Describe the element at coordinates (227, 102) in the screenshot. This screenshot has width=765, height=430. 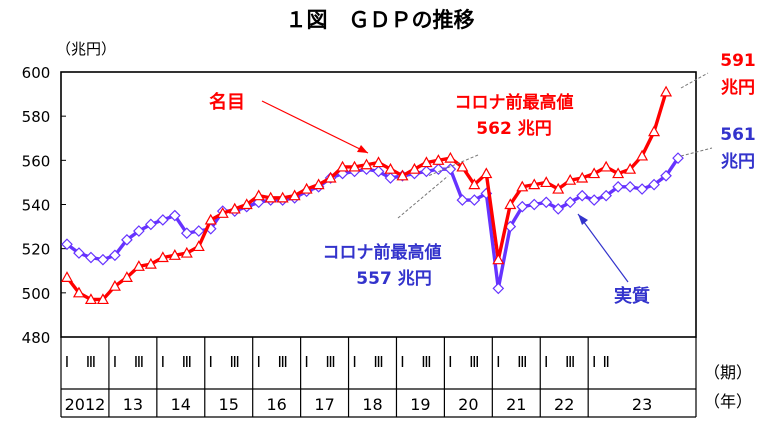
I see `nominal-series-label: 名目` at that location.